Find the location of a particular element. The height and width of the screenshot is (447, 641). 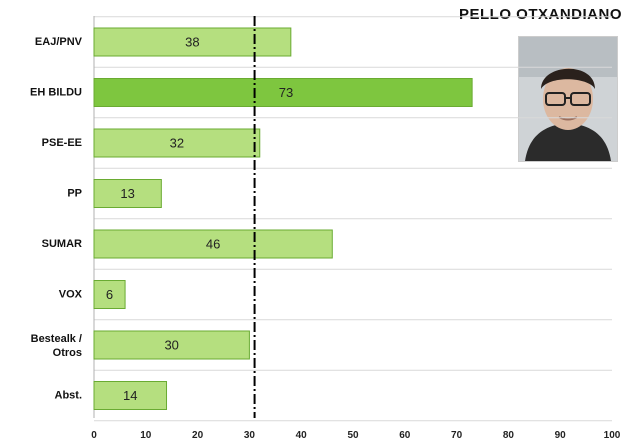

x-tick-label: 100 is located at coordinates (612, 435).